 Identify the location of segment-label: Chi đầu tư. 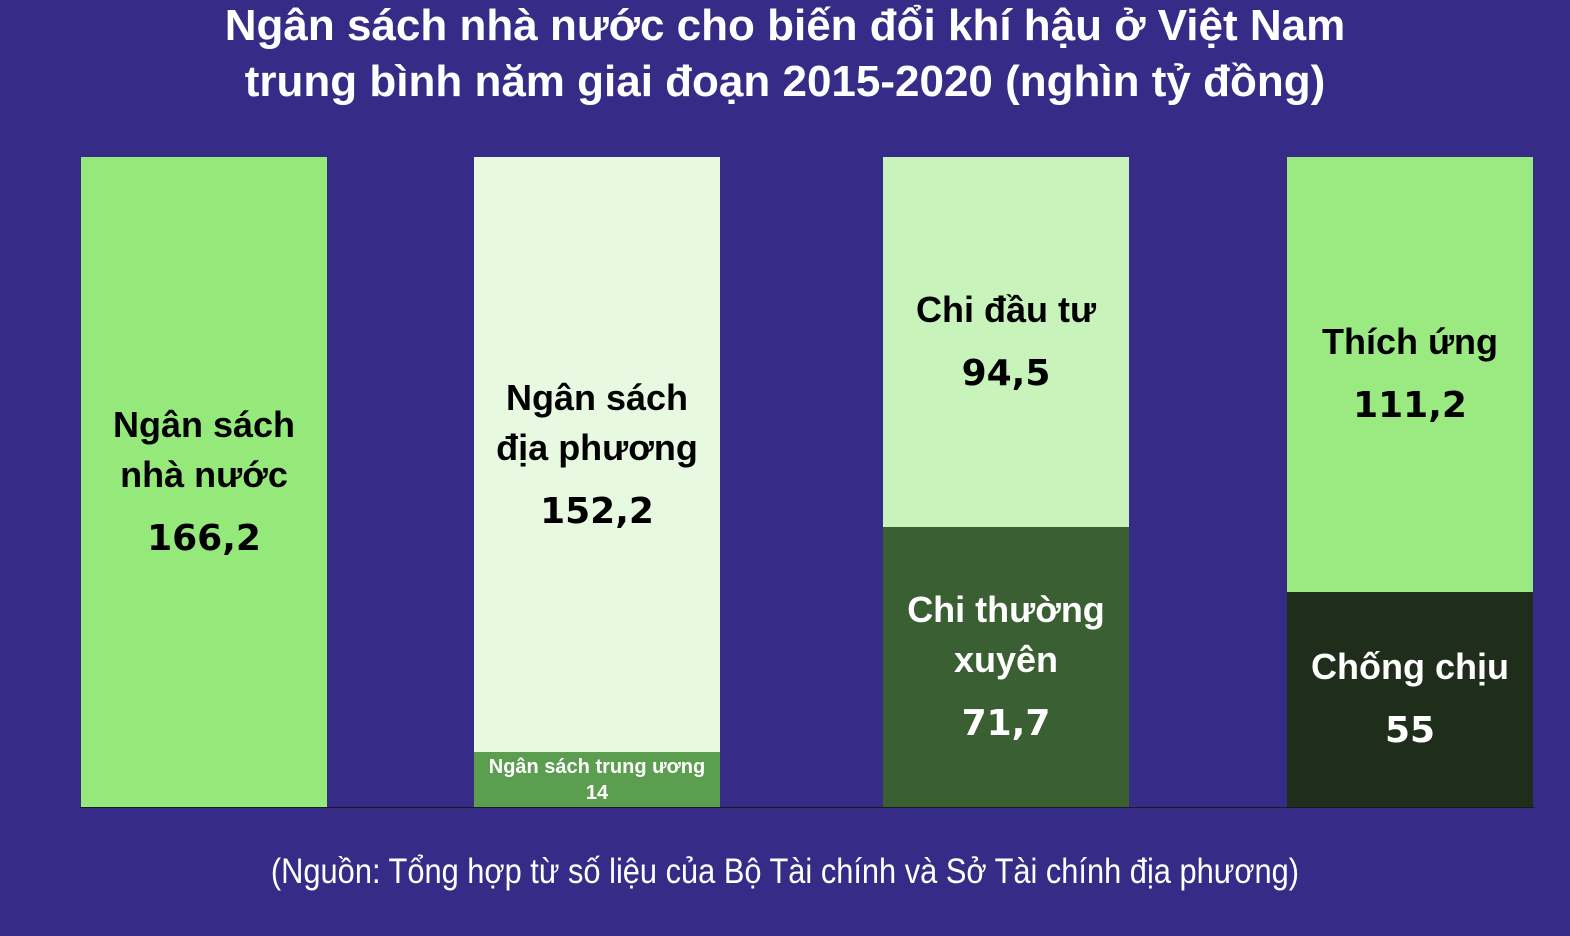
(1006, 309).